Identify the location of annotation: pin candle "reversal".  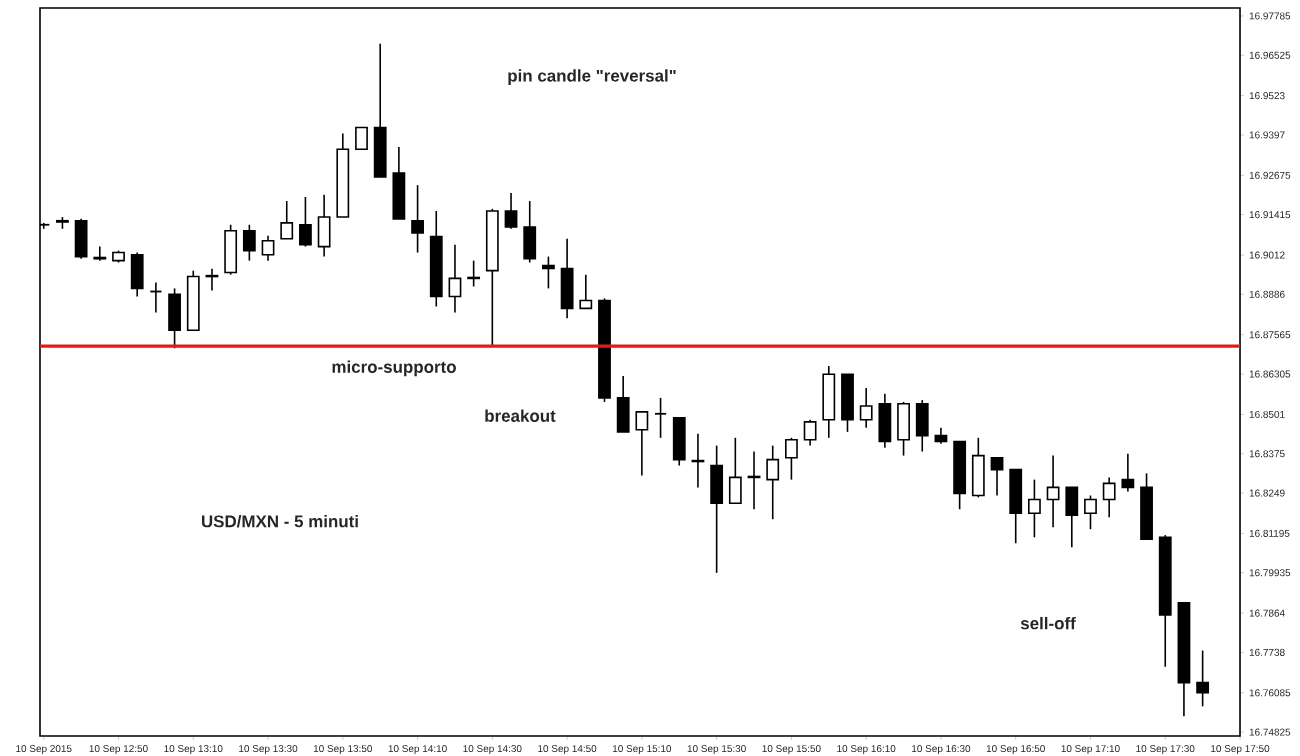
(592, 77).